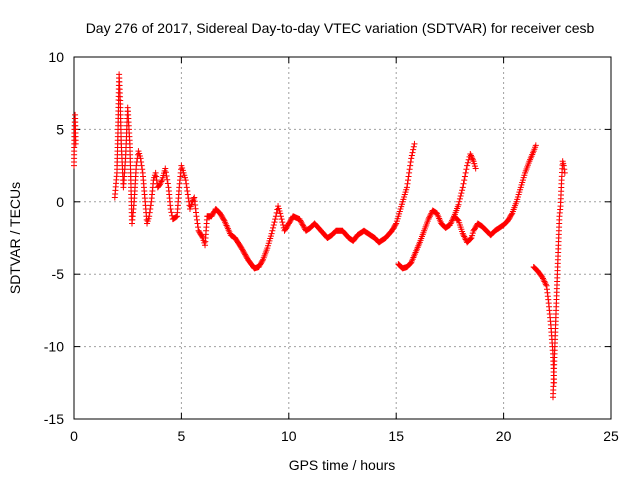 This screenshot has height=480, width=640. What do you see at coordinates (504, 436) in the screenshot?
I see `x-tick-label: 20` at bounding box center [504, 436].